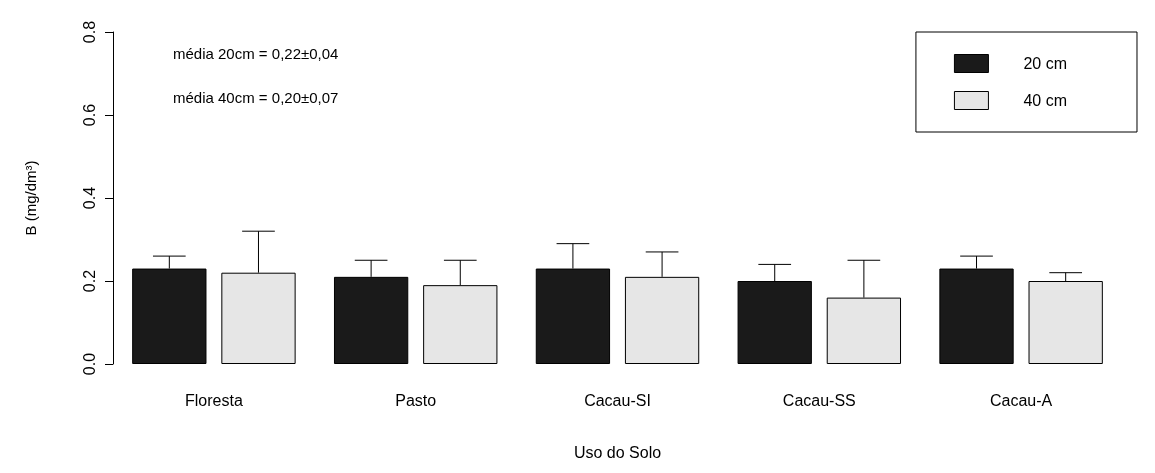  What do you see at coordinates (89, 198) in the screenshot?
I see `y-tick-label: 0.4` at bounding box center [89, 198].